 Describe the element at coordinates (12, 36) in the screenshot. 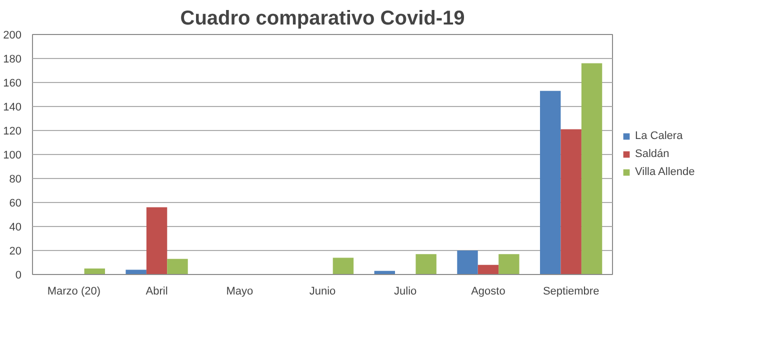

I see `y-tick-label: 200` at that location.